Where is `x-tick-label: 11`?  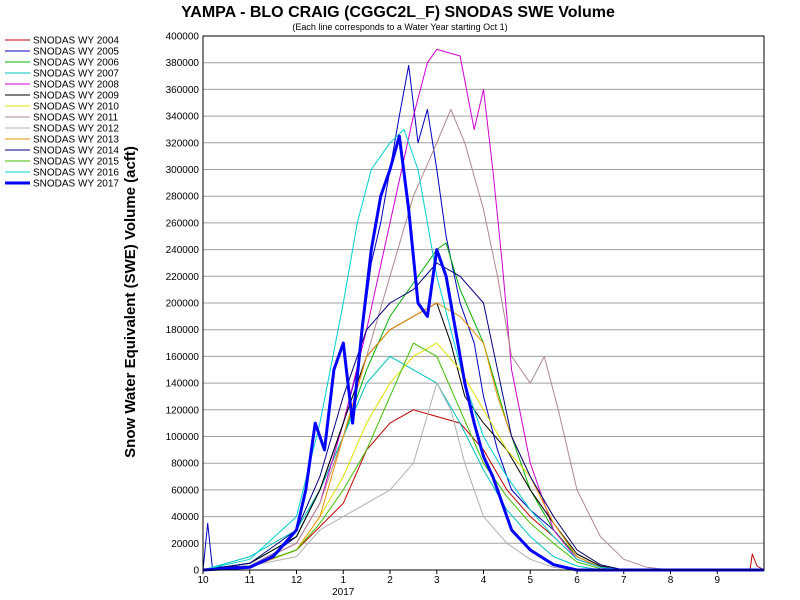 x-tick-label: 11 is located at coordinates (250, 580).